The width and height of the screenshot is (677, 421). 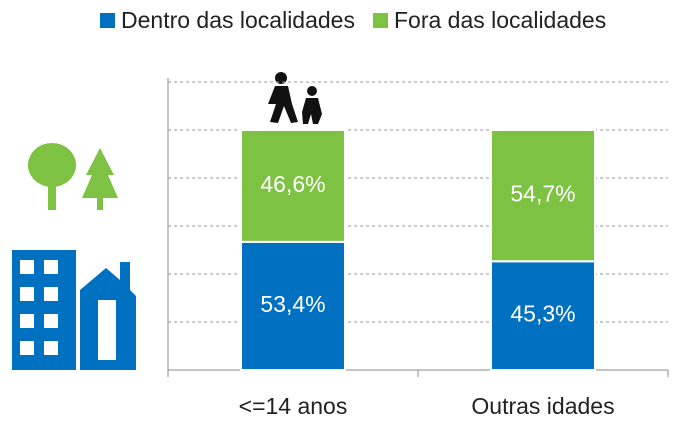 I want to click on x-tick-label: Outras idades, so click(x=542, y=406).